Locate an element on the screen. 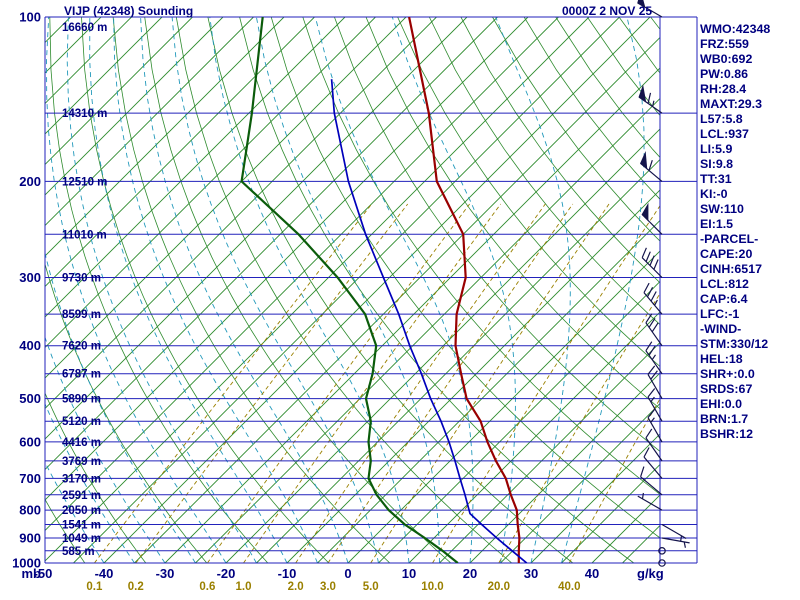 The width and height of the screenshot is (800, 600). index-item: EHI:0.0 is located at coordinates (721, 404).